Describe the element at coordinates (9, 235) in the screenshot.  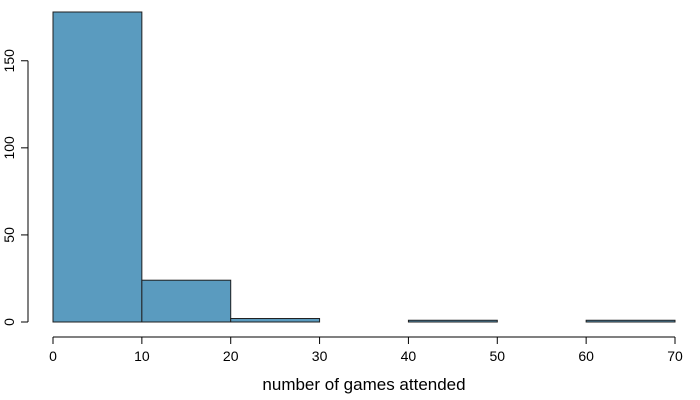
I see `y-tick-label-50: 50` at that location.